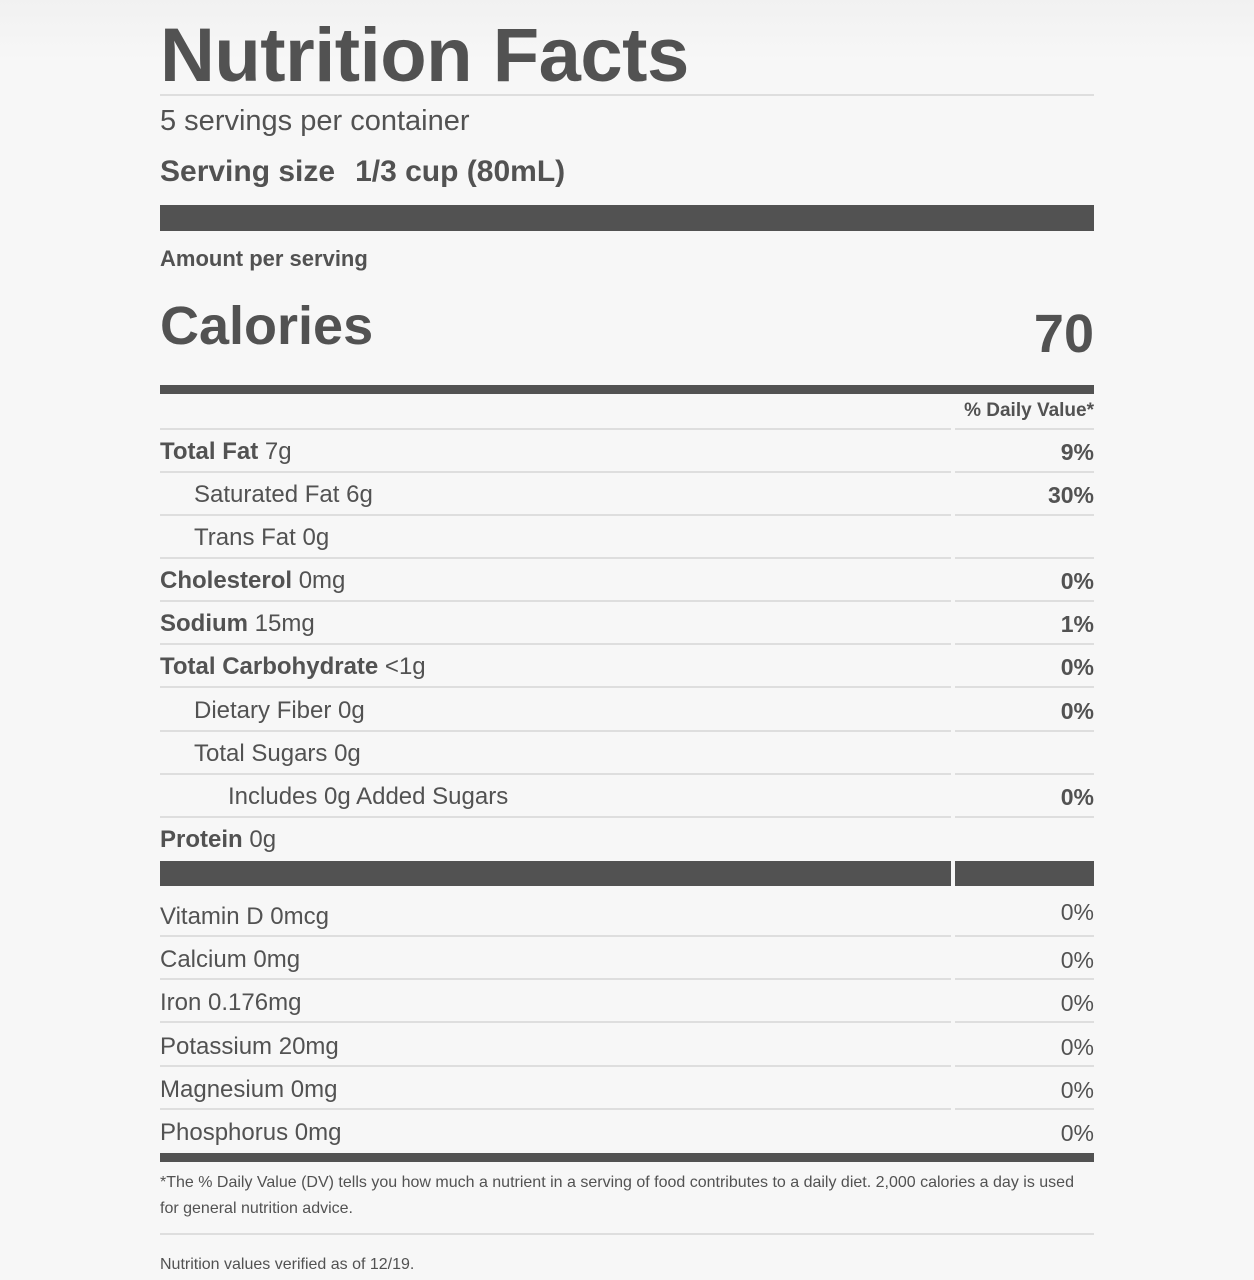  I want to click on amount-per-serving: Amount per serving, so click(264, 258).